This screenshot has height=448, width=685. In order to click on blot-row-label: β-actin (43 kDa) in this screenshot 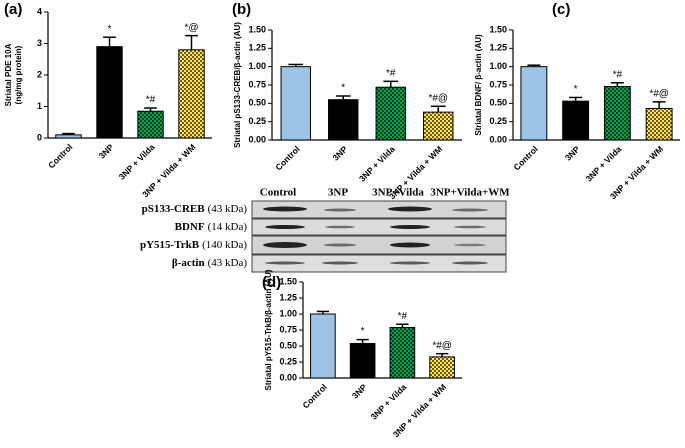, I will do `click(209, 263)`.